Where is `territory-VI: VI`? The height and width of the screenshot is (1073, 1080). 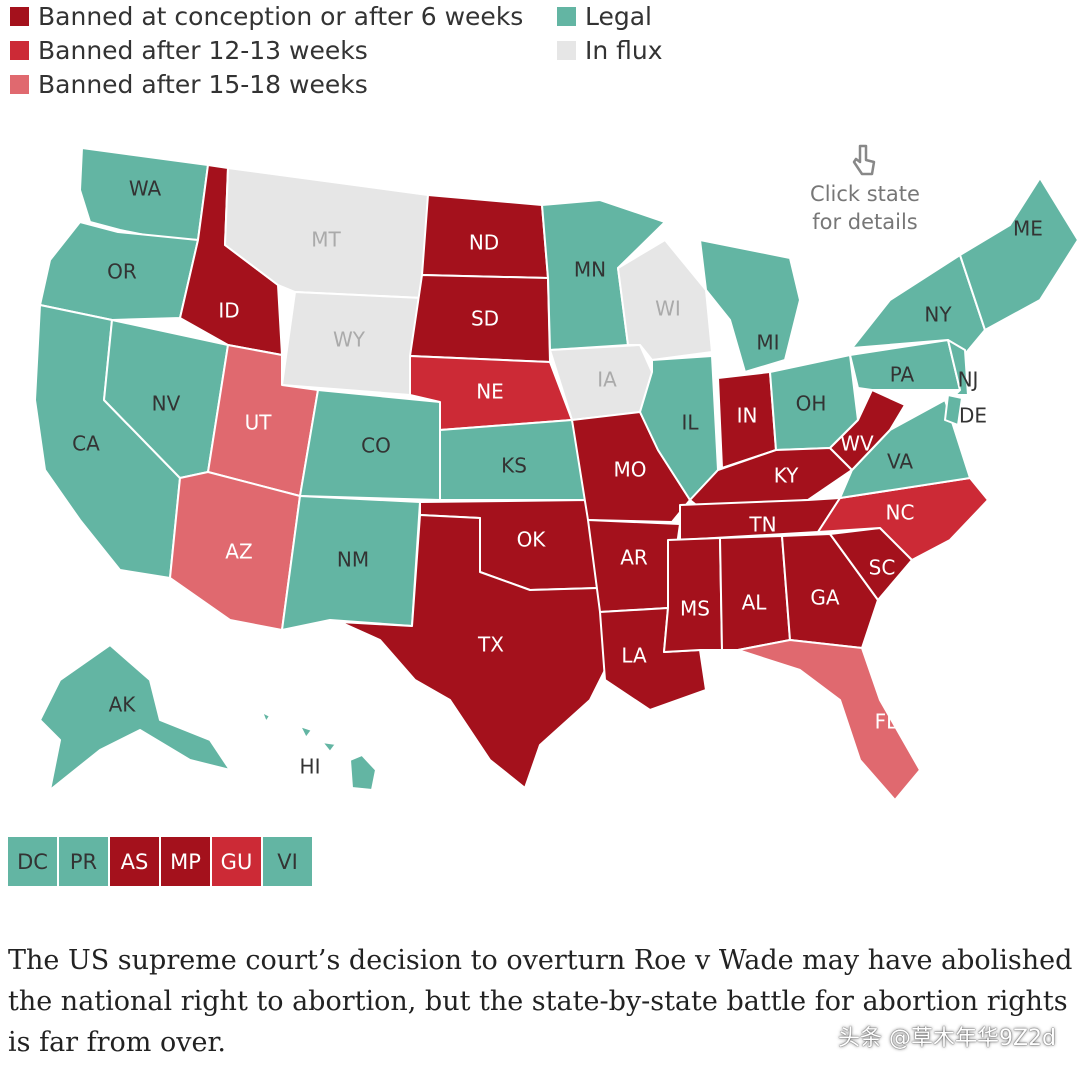
territory-VI: VI is located at coordinates (287, 861).